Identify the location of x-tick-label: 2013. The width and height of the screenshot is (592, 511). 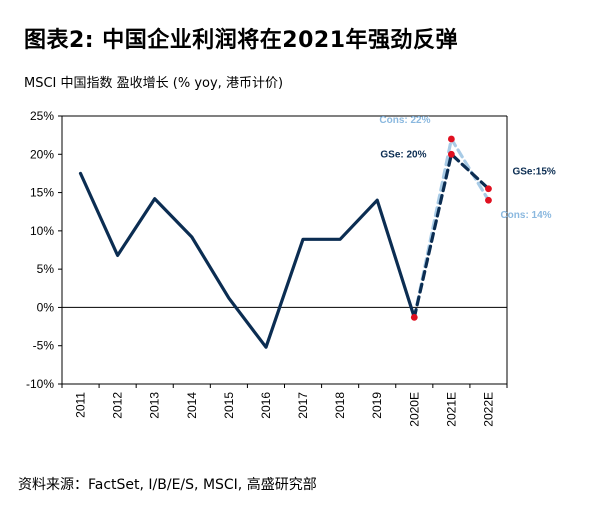
(155, 405).